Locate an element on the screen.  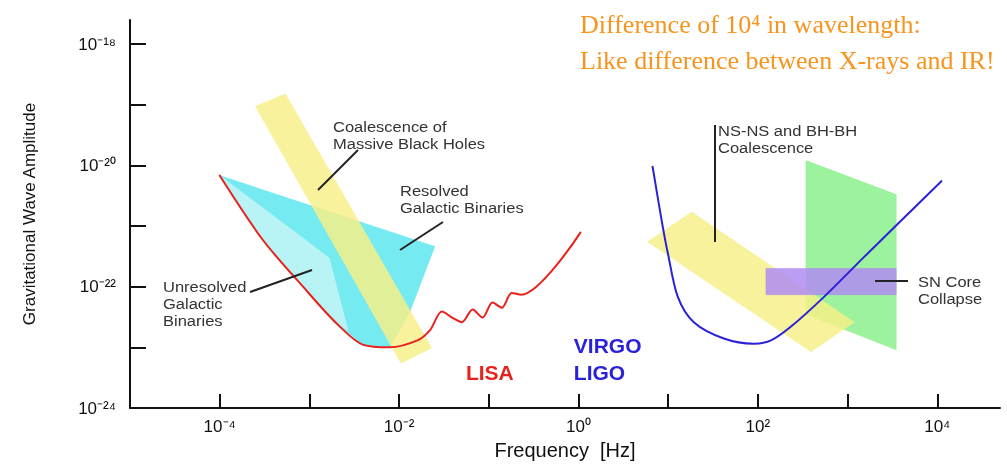
chart-title: Difference of 10⁴ in wavelength: is located at coordinates (750, 24).